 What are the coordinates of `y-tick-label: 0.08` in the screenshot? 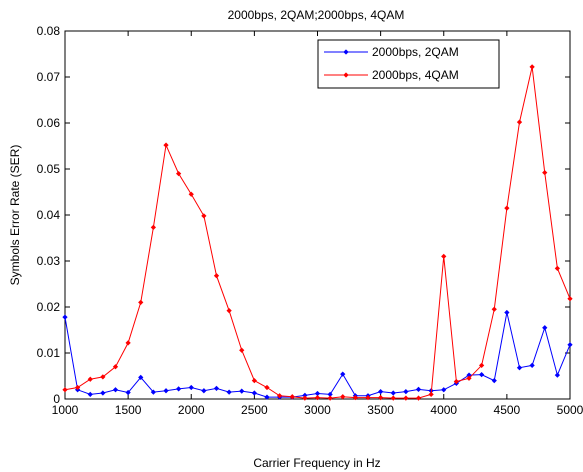 It's located at (49, 31).